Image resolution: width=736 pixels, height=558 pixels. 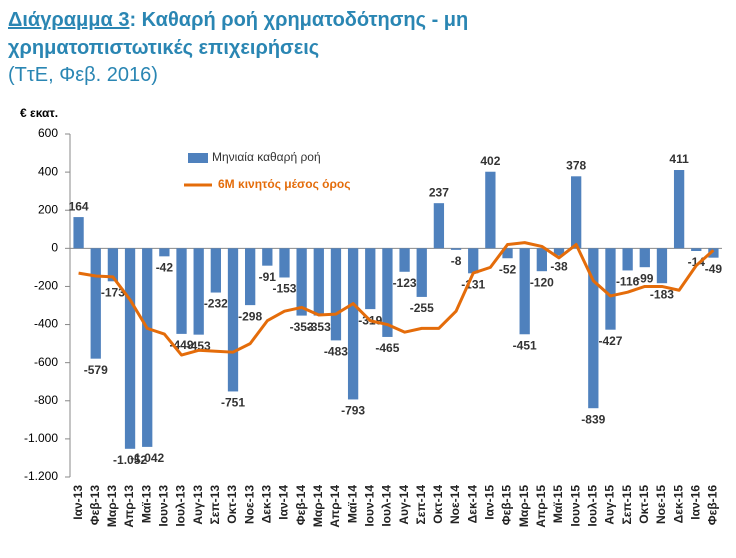 I want to click on data-label: -232, so click(x=216, y=304).